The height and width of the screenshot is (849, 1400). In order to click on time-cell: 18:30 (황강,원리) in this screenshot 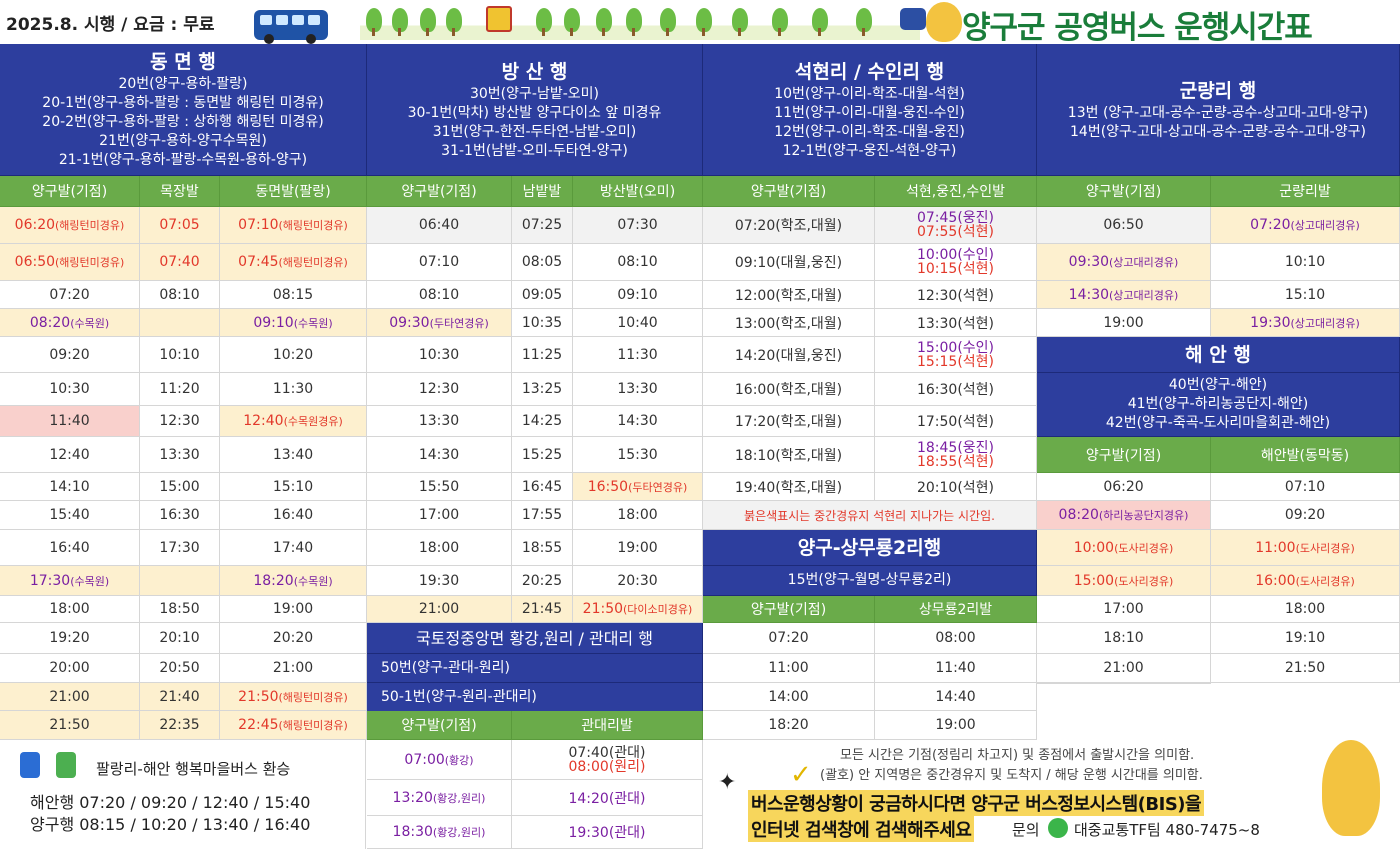, I will do `click(439, 832)`.